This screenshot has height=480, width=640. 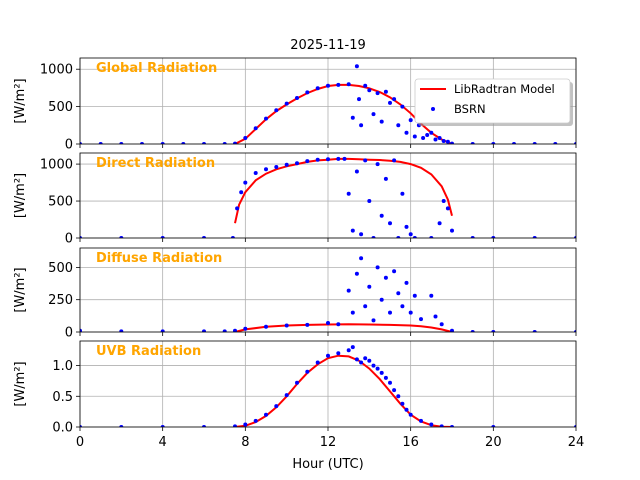 I want to click on x-tick-label: 12, so click(x=328, y=442).